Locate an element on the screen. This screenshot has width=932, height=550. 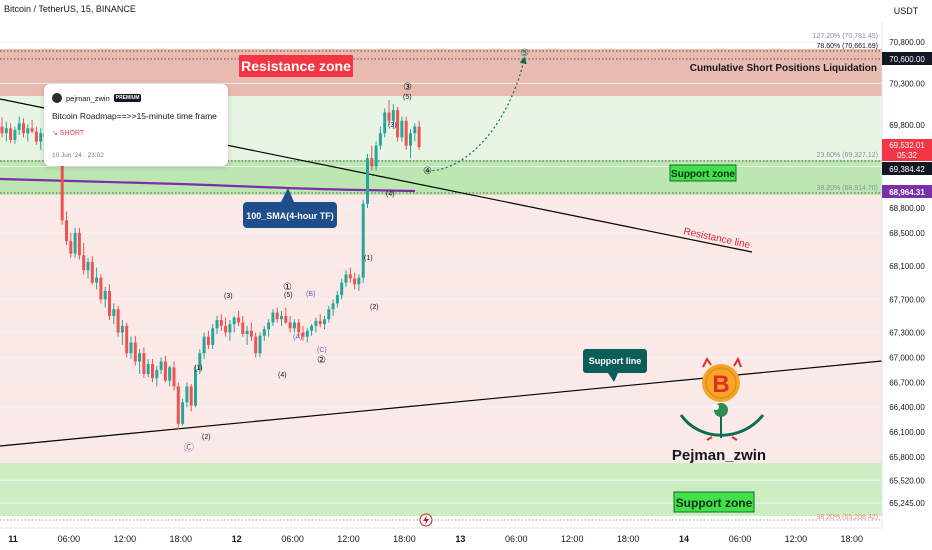
idea-title: Bitcoin Roadmap==>>15-minute time frame is located at coordinates (134, 116).